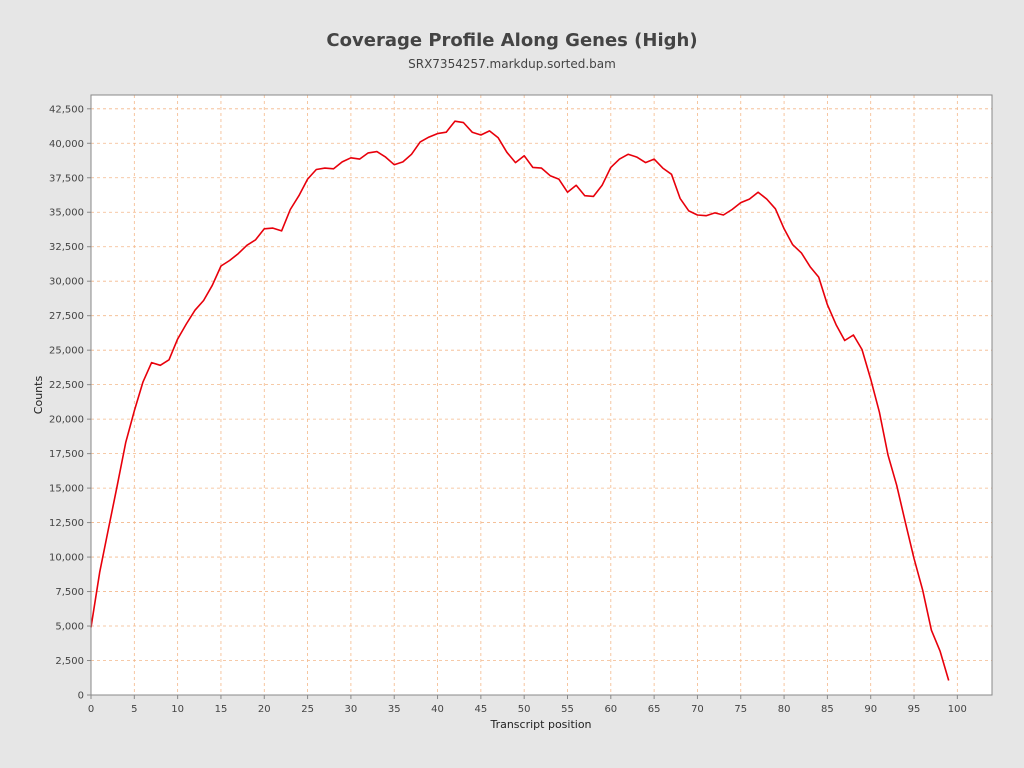 The image size is (1024, 768). Describe the element at coordinates (66, 316) in the screenshot. I see `y-tick-label: 27,500` at that location.